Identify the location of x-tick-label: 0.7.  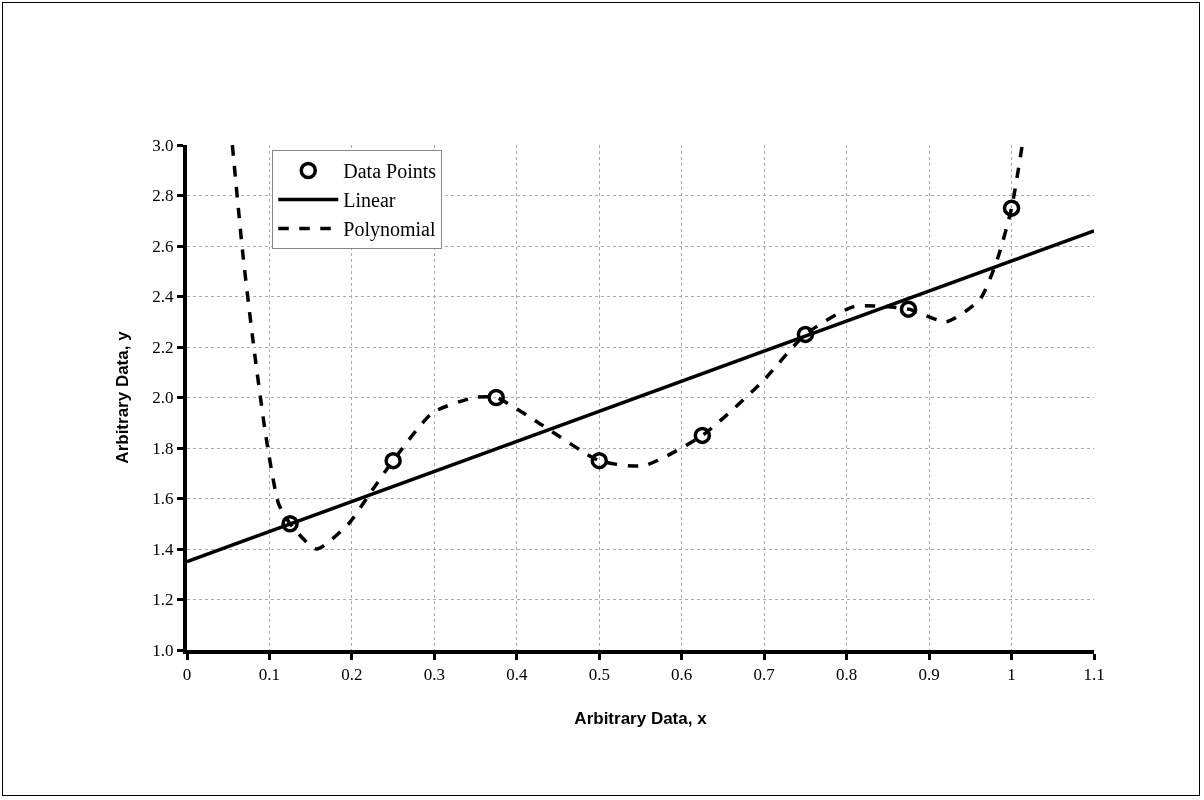
(764, 675).